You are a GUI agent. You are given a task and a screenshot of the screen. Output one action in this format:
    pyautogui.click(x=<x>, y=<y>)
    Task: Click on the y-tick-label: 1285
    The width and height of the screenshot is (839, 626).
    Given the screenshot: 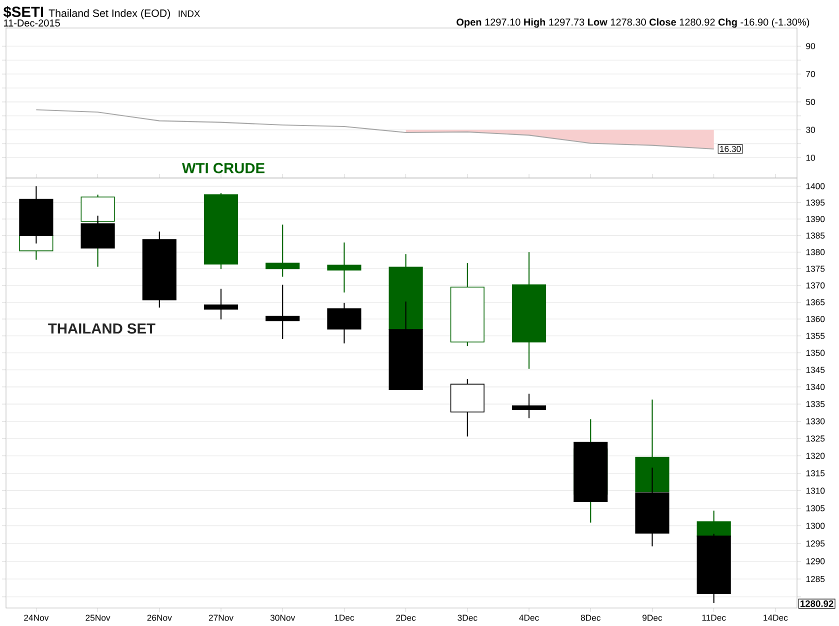 What is the action you would take?
    pyautogui.click(x=815, y=579)
    